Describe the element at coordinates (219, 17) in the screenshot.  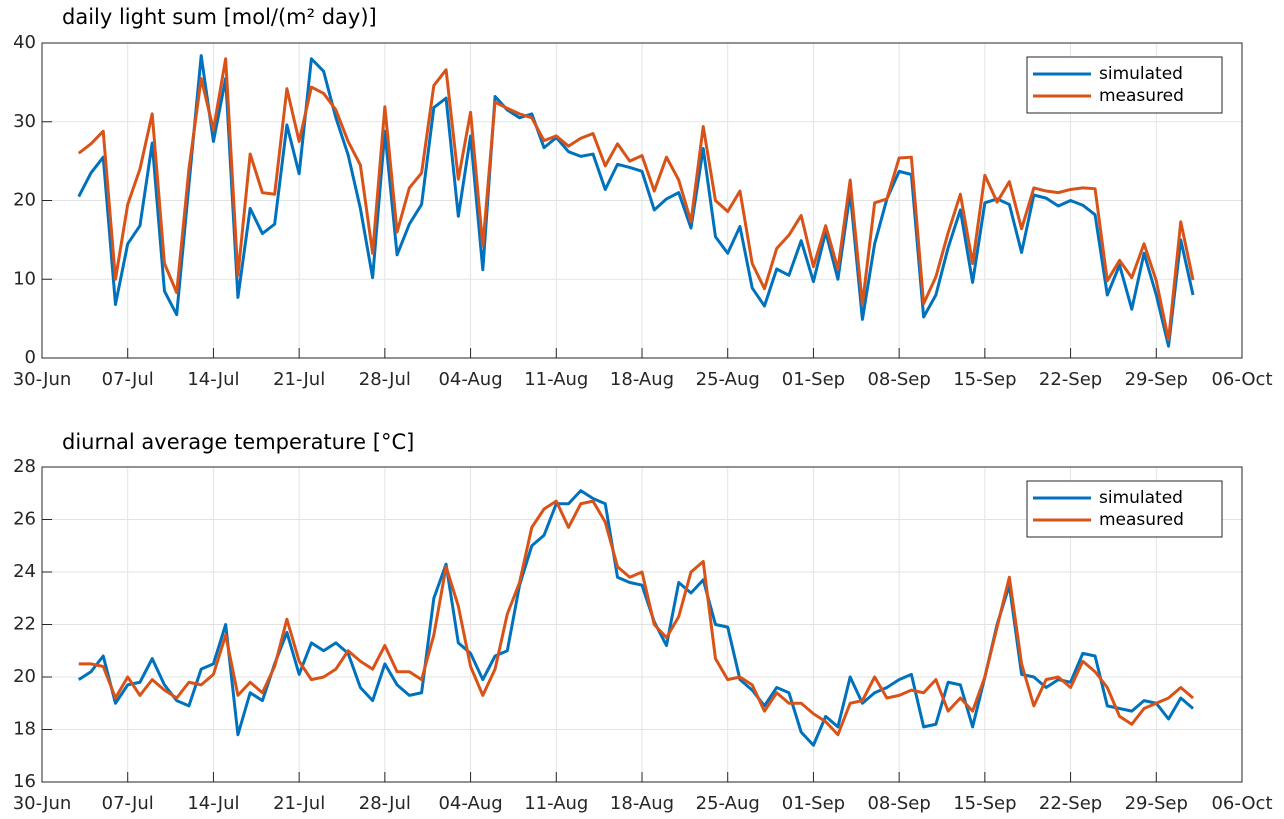
I see `chart-title: daily light sum [mol/(m² day)]` at that location.